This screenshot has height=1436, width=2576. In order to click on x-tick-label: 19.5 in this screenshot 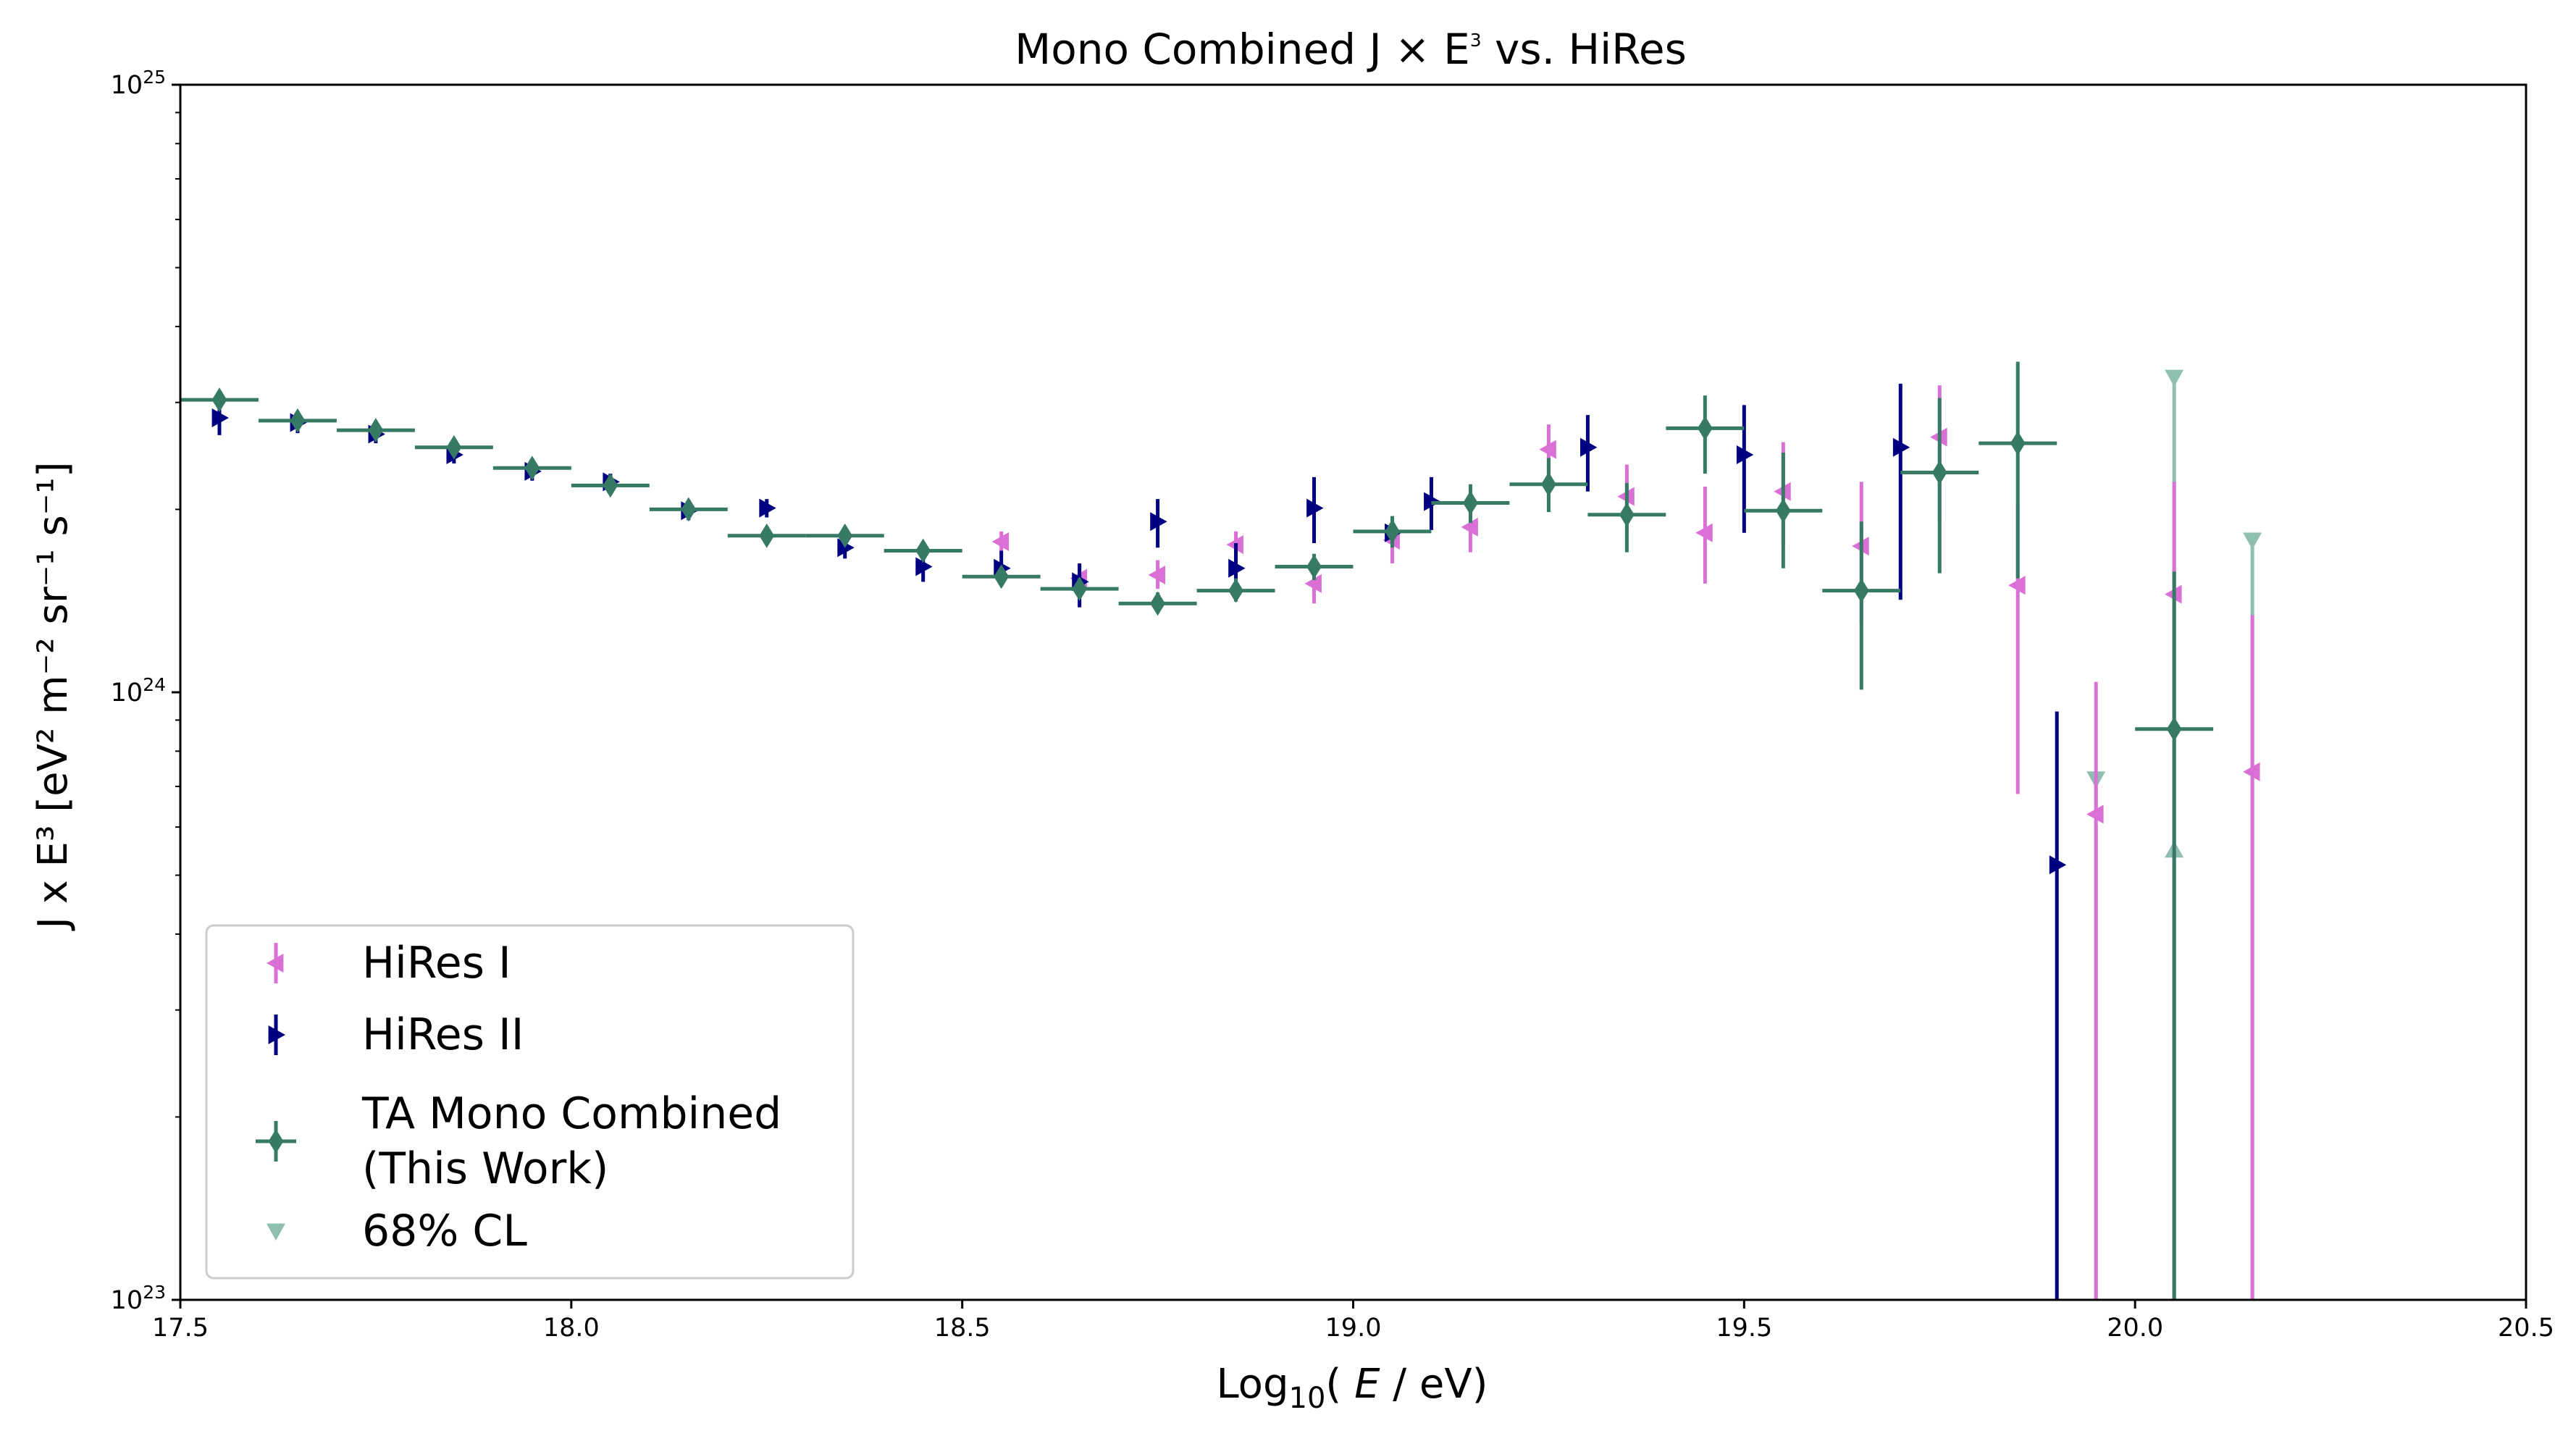, I will do `click(1744, 1328)`.